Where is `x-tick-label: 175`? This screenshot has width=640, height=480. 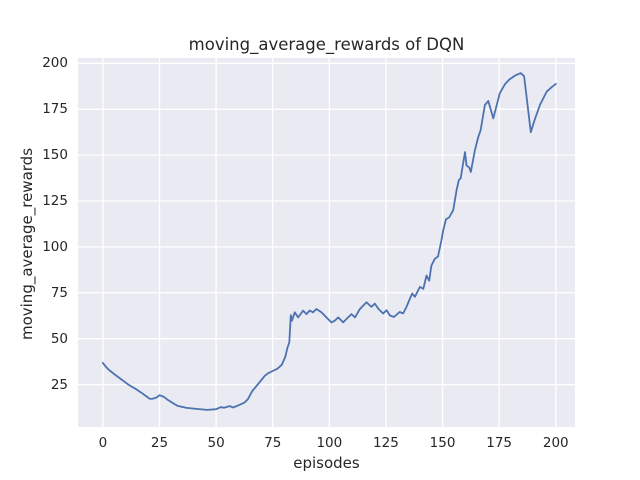 x-tick-label: 175 is located at coordinates (499, 443).